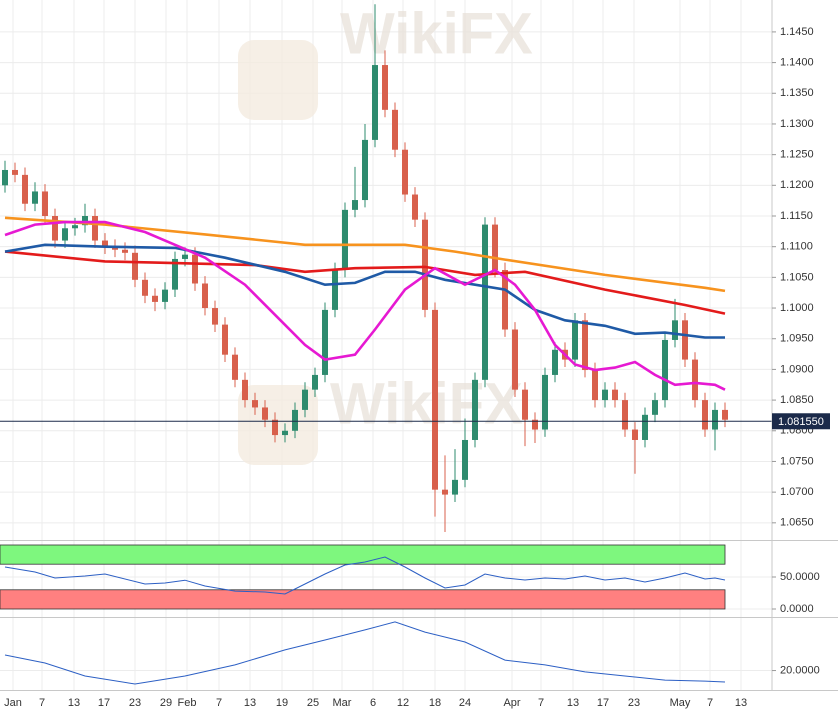  What do you see at coordinates (797, 369) in the screenshot?
I see `y-tick-label: 1.0900` at bounding box center [797, 369].